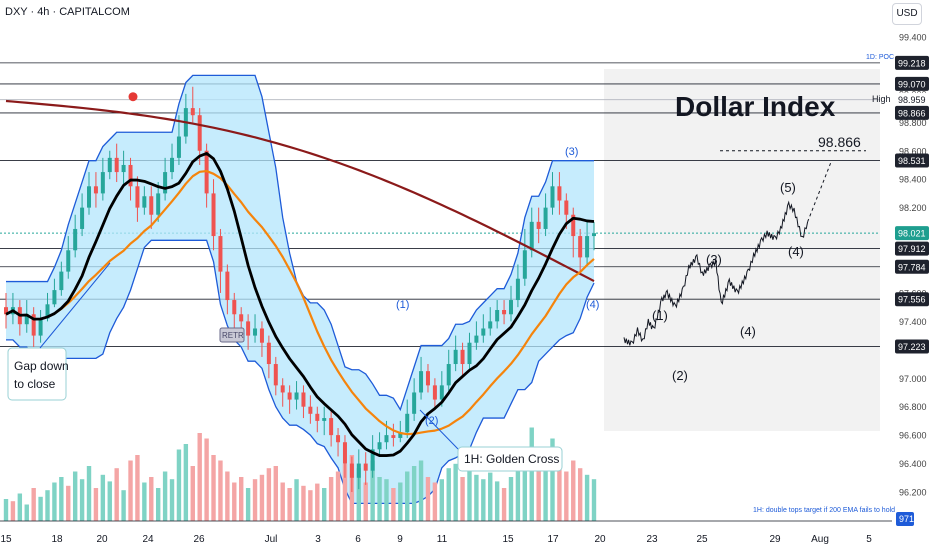  What do you see at coordinates (35, 384) in the screenshot?
I see `callout-gap-line2: to close` at bounding box center [35, 384].